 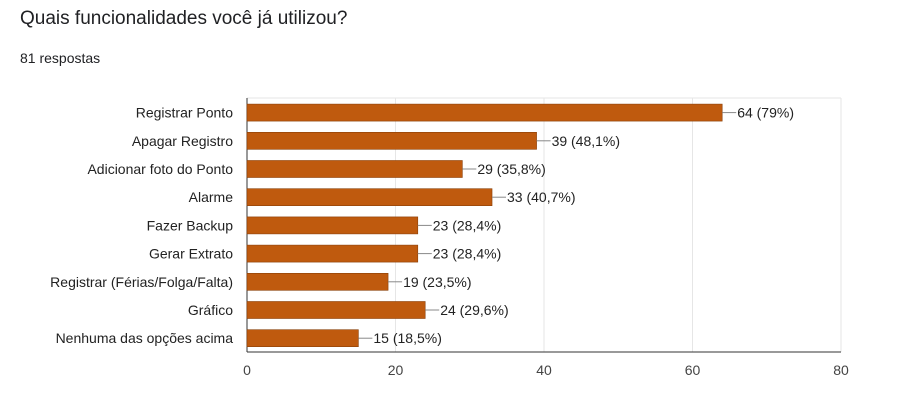 I want to click on data-label-6: 19 (23,5%), so click(x=437, y=282).